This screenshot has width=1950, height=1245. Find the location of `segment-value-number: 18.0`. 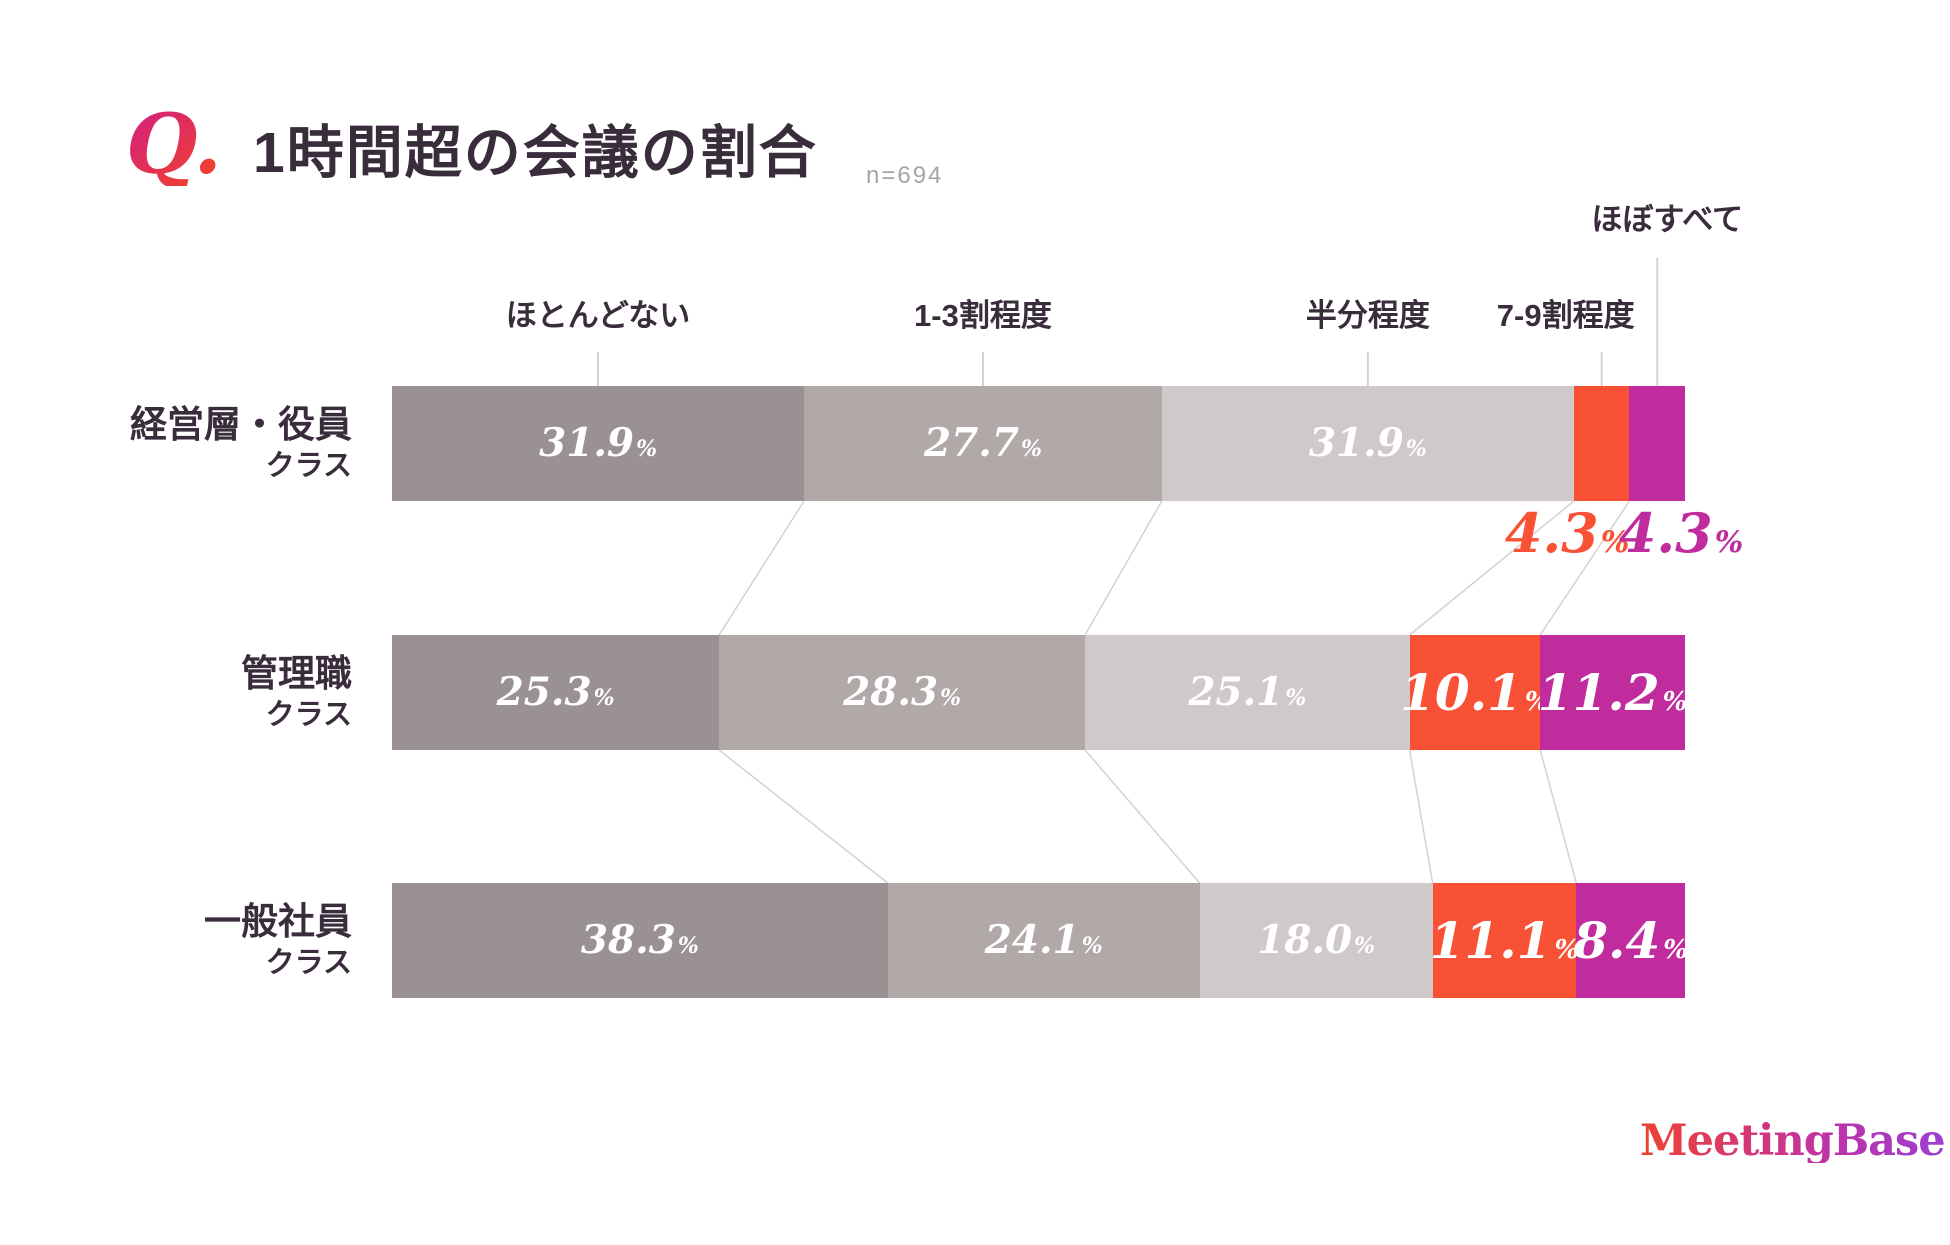

segment-value-number: 18.0 is located at coordinates (1305, 940).